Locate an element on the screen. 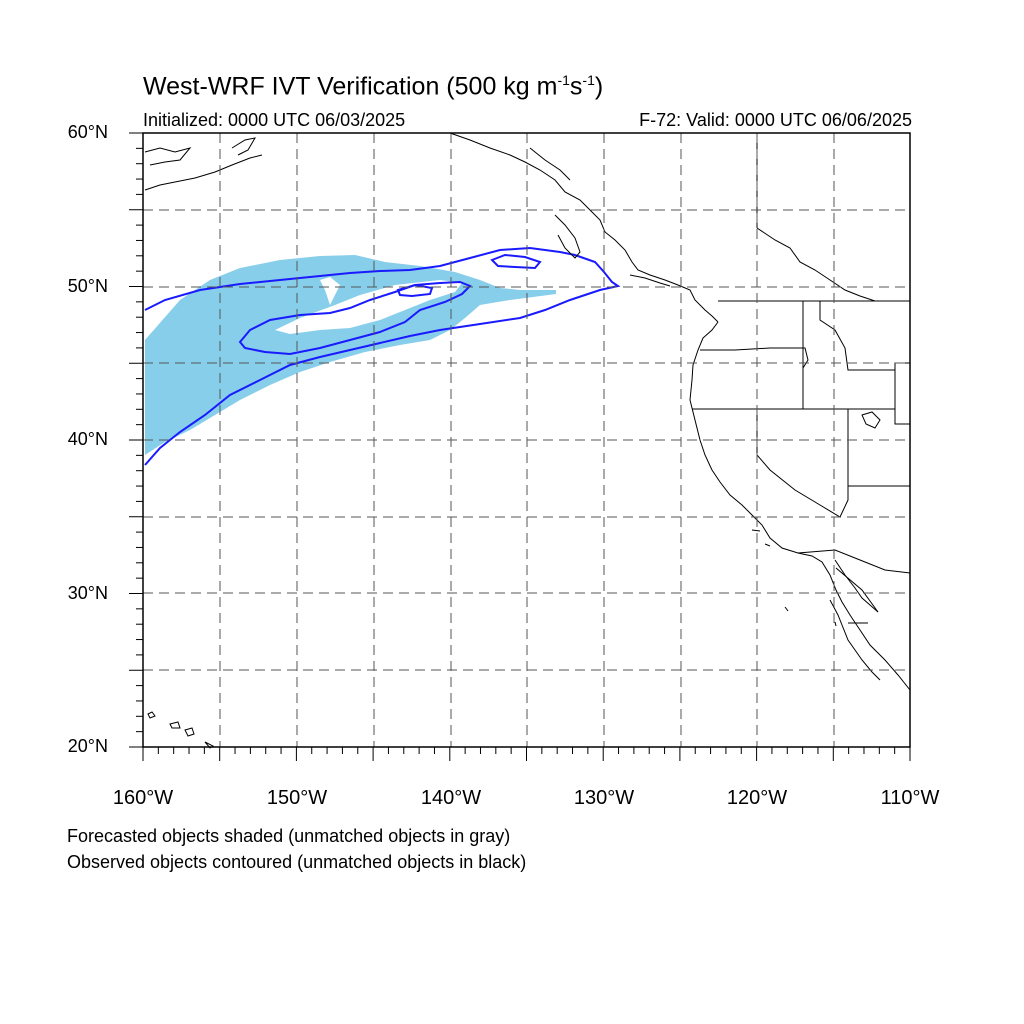 The width and height of the screenshot is (1024, 1024). observed-objects is located at coordinates (382, 356).